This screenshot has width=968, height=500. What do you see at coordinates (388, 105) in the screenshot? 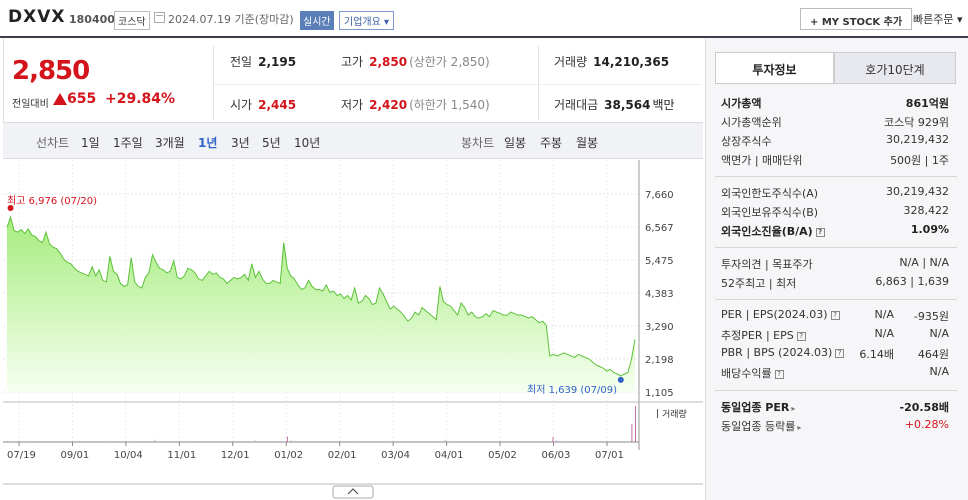
I see `low-value: 2,420` at bounding box center [388, 105].